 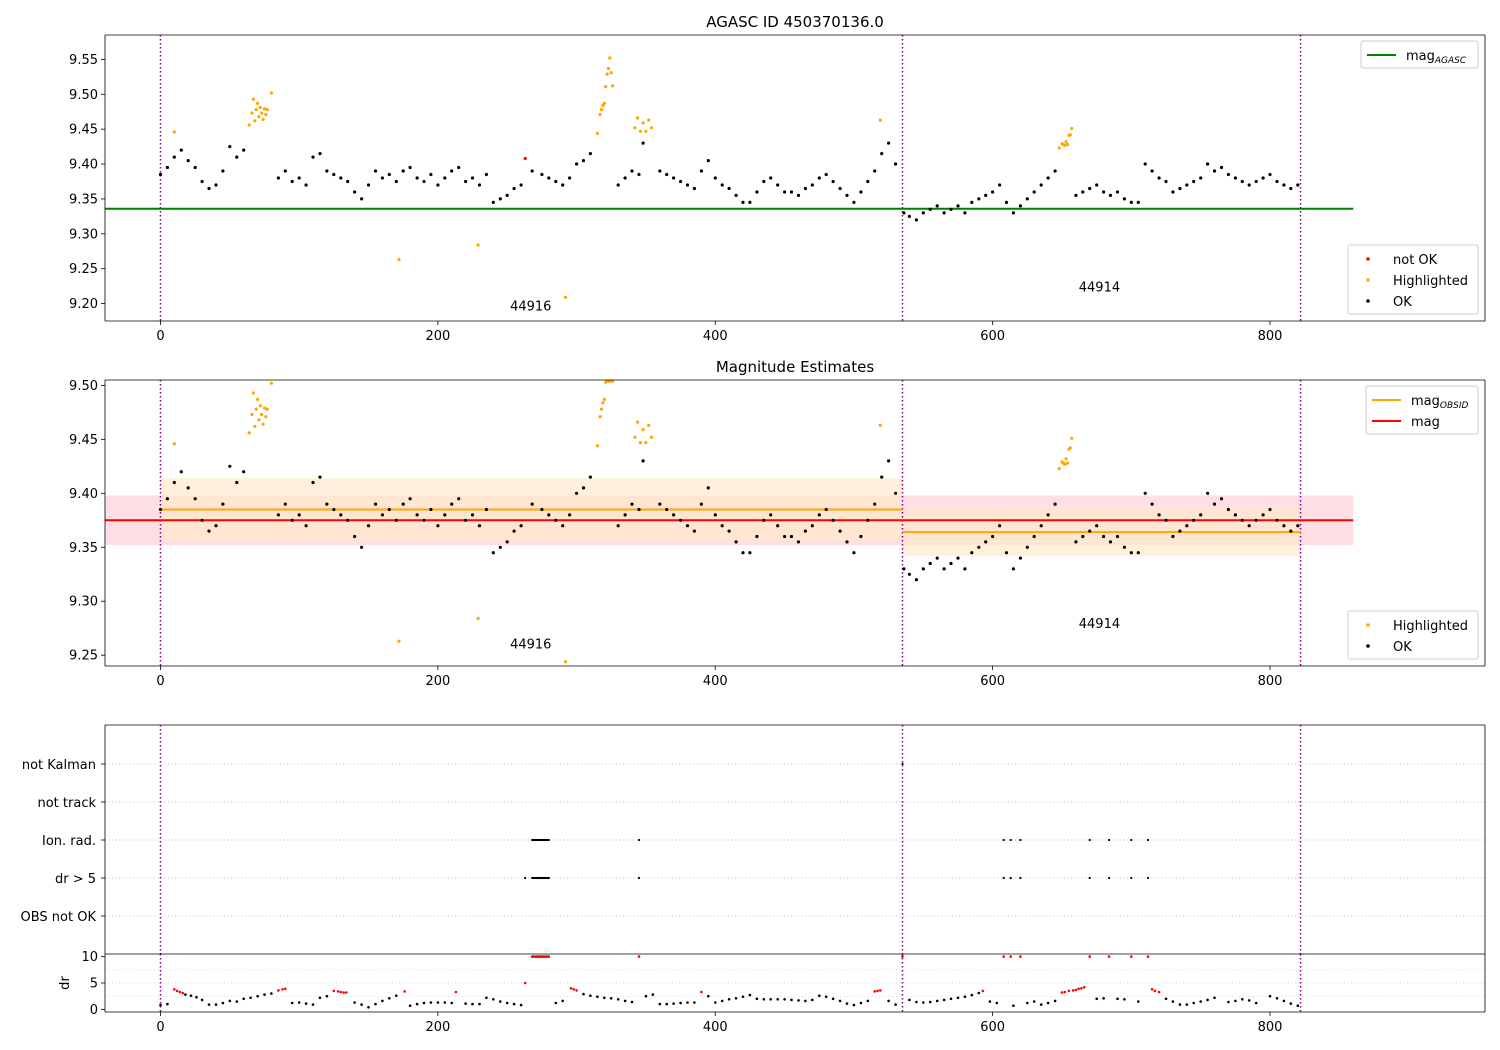 What do you see at coordinates (59, 765) in the screenshot?
I see `category-label: not Kalman` at bounding box center [59, 765].